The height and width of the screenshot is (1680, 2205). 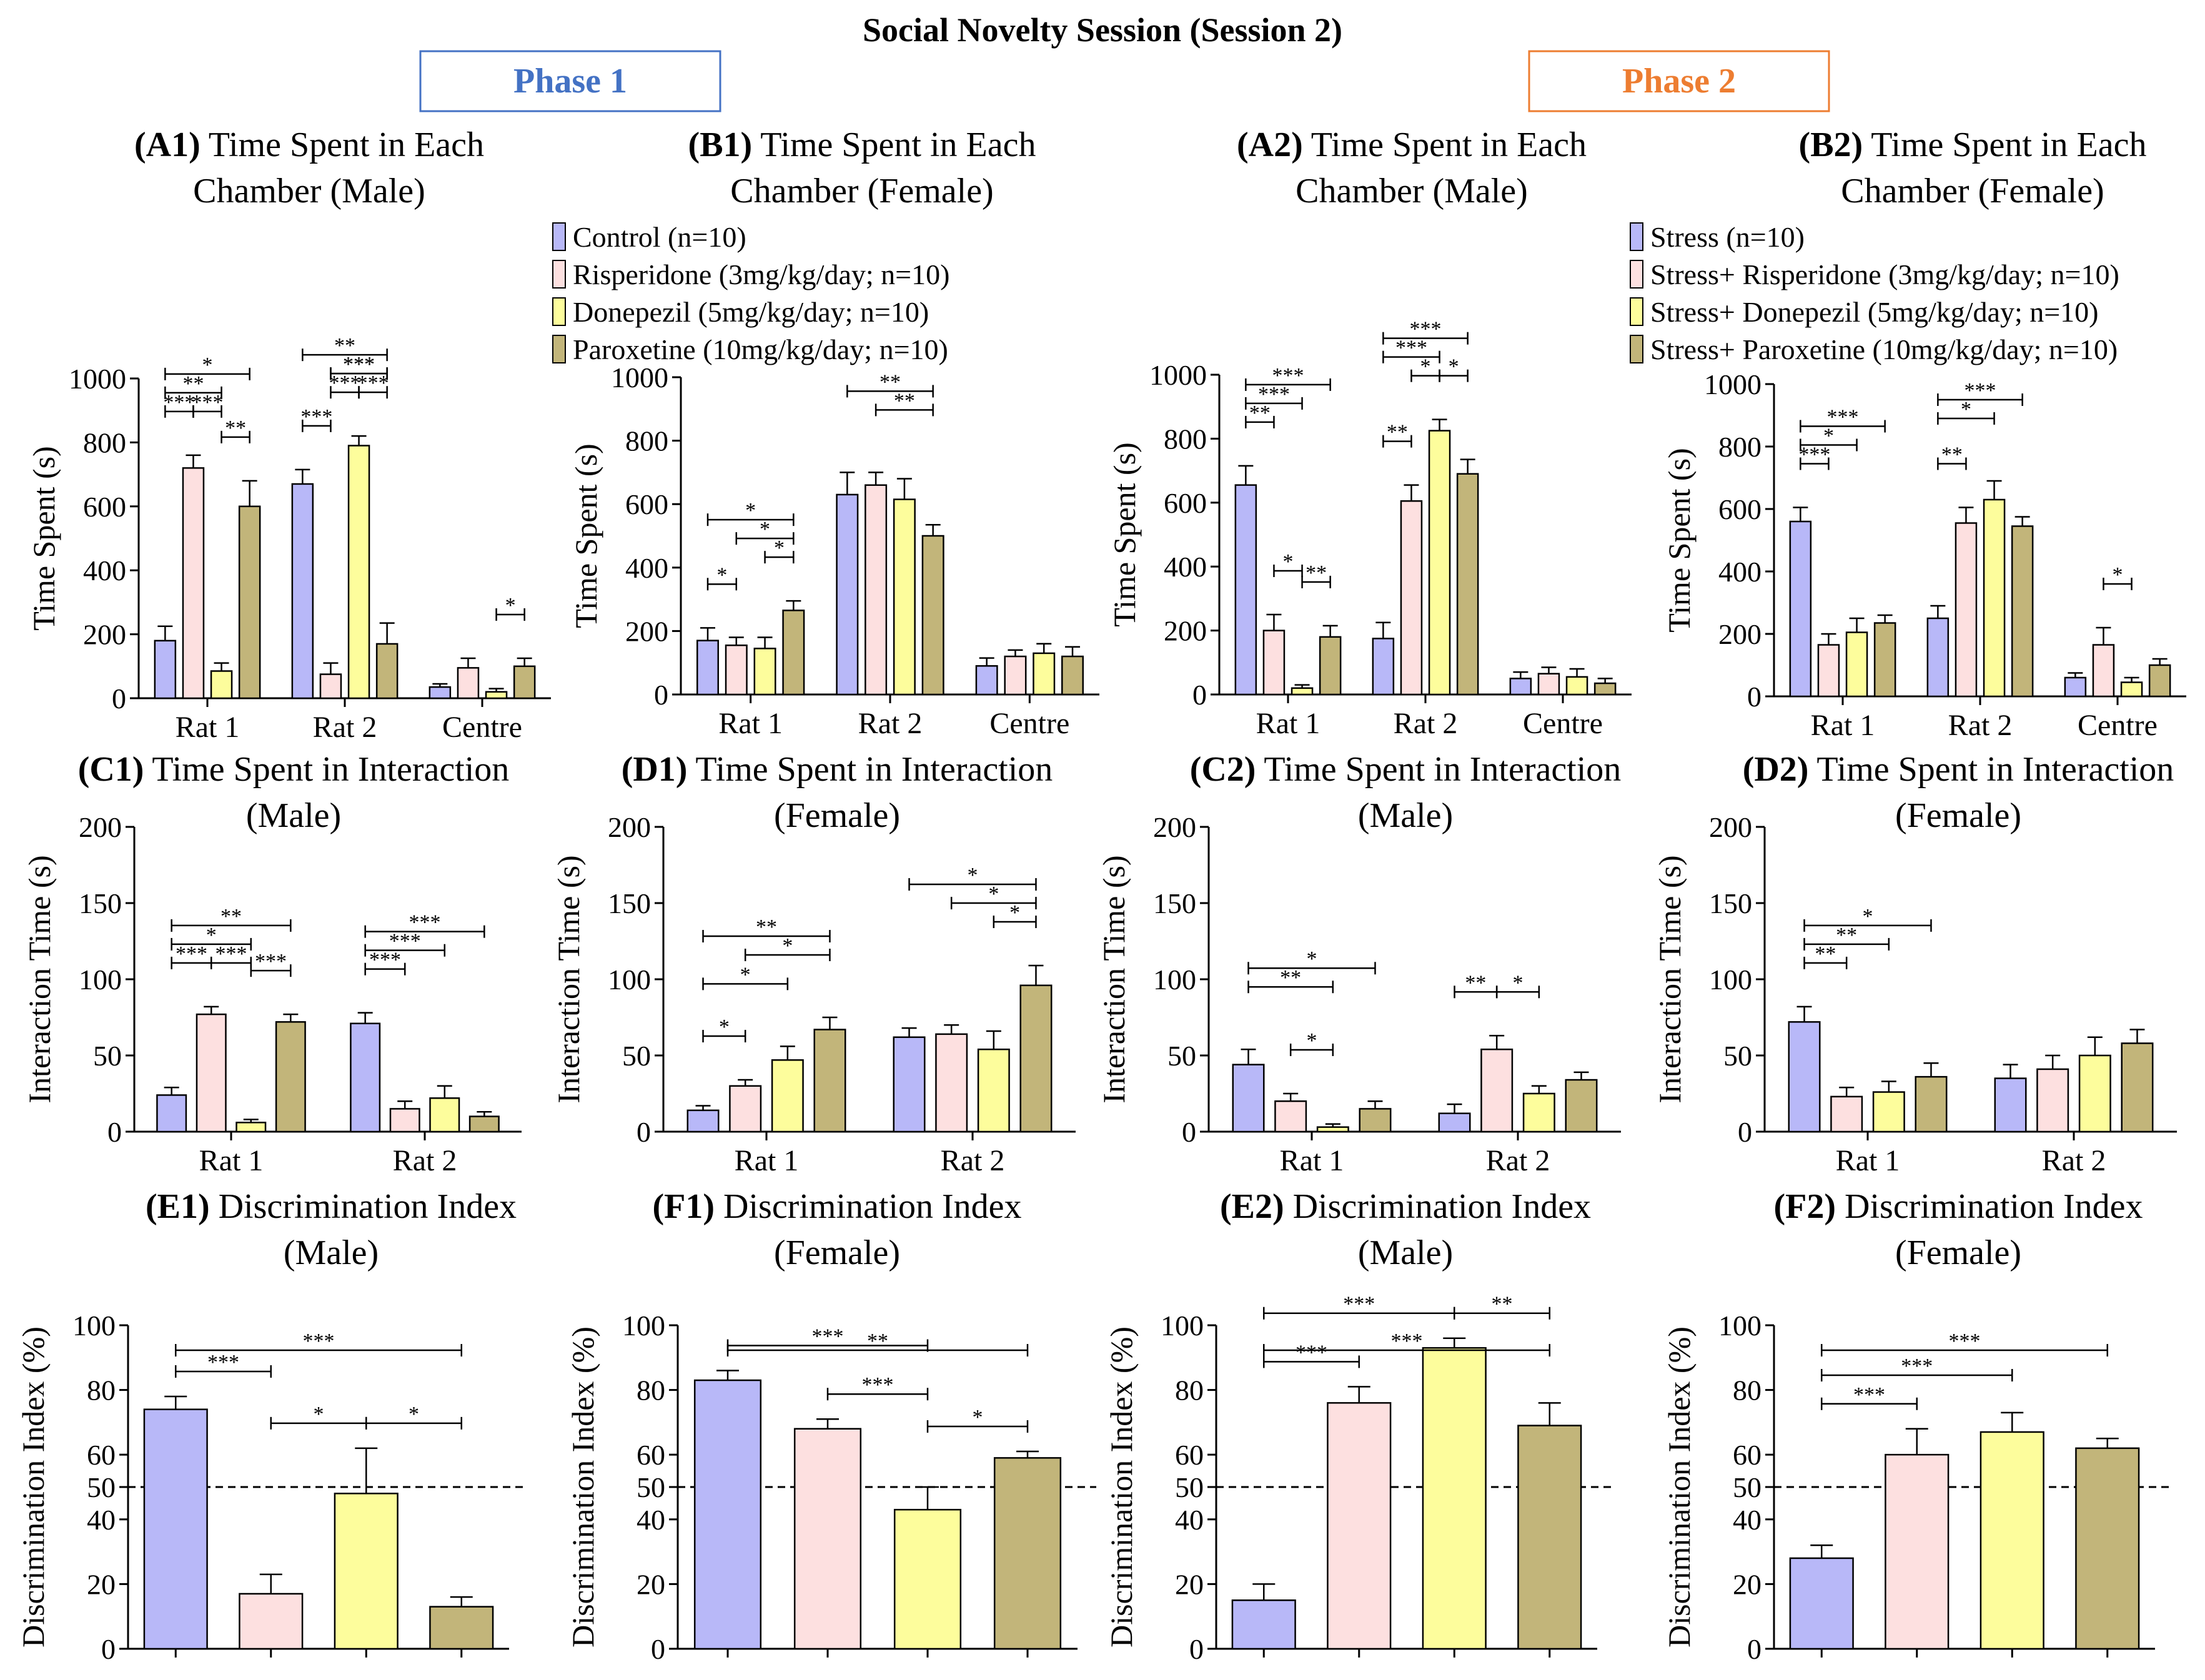 What do you see at coordinates (585, 535) in the screenshot?
I see `y-axis-label: Time Spent (s)` at bounding box center [585, 535].